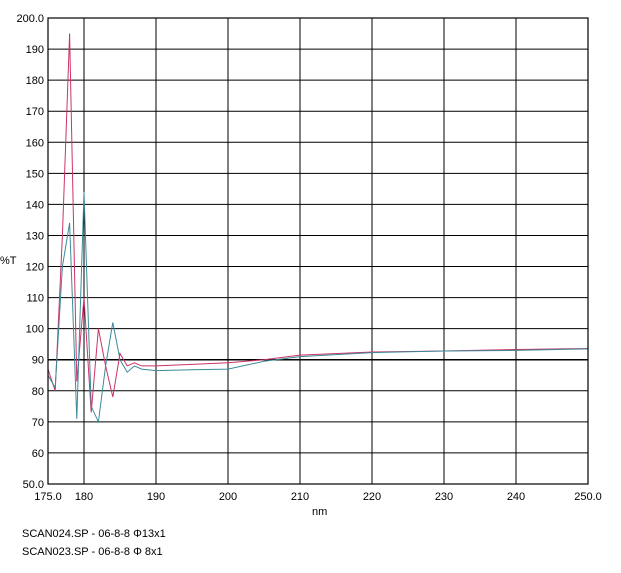 This screenshot has height=573, width=621. What do you see at coordinates (588, 497) in the screenshot?
I see `x-tick-label: 250.0` at bounding box center [588, 497].